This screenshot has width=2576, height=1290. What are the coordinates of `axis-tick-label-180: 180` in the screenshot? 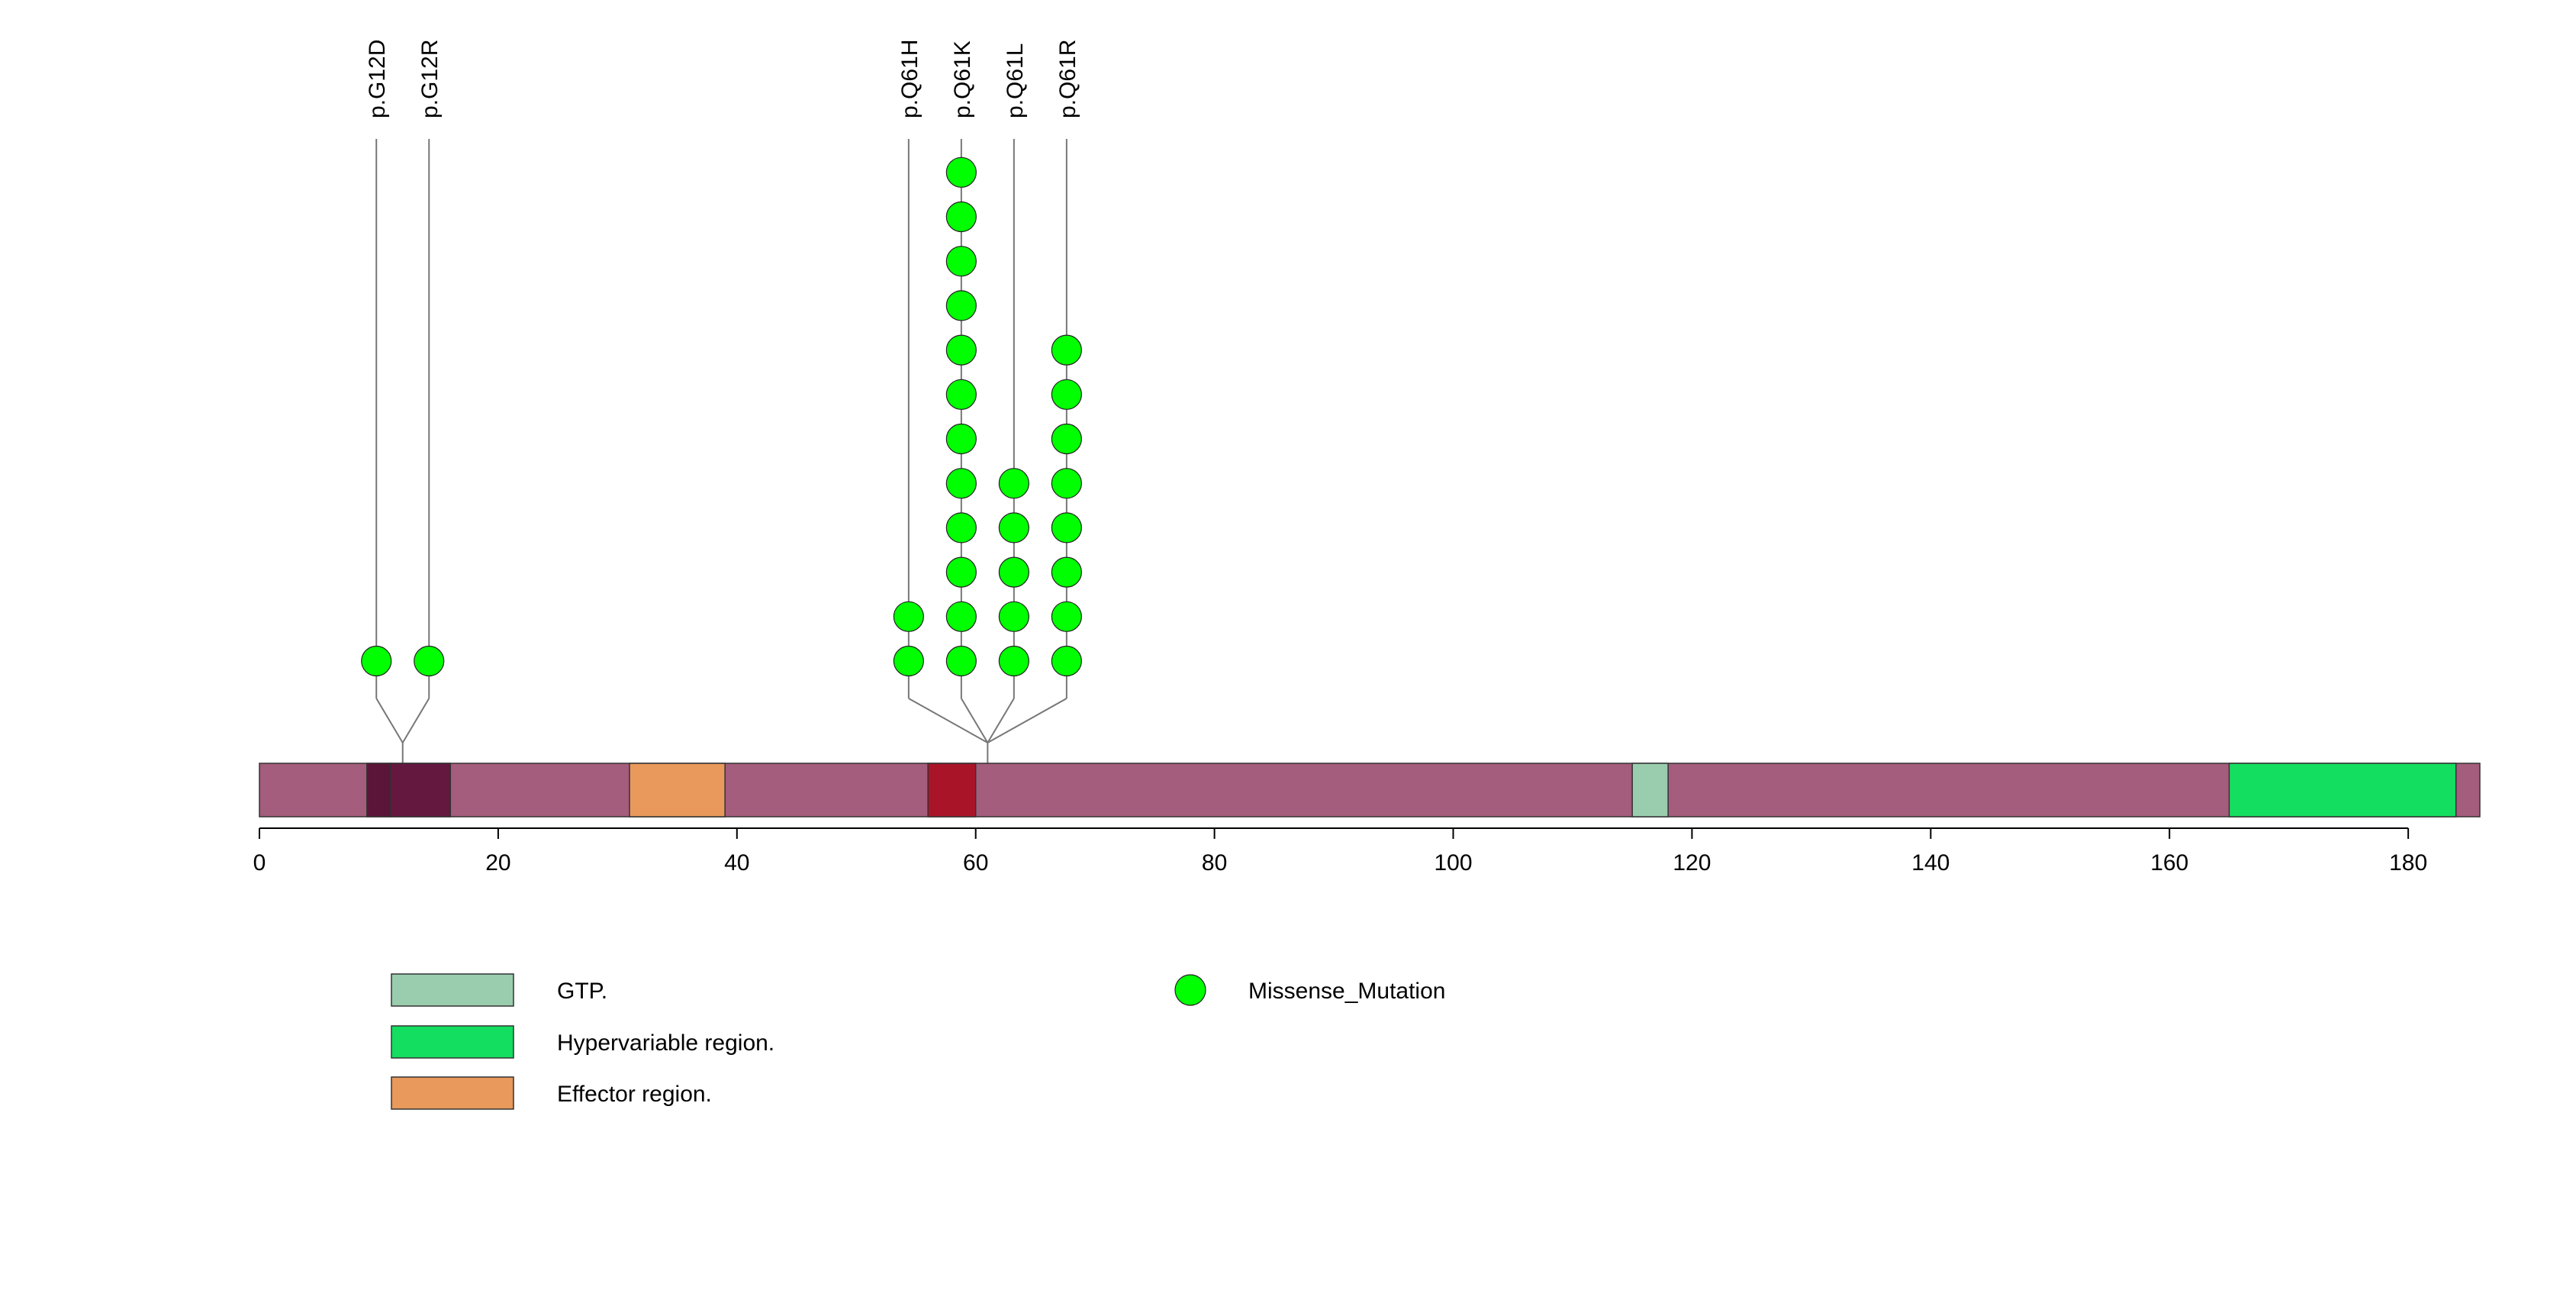 It's located at (2408, 863).